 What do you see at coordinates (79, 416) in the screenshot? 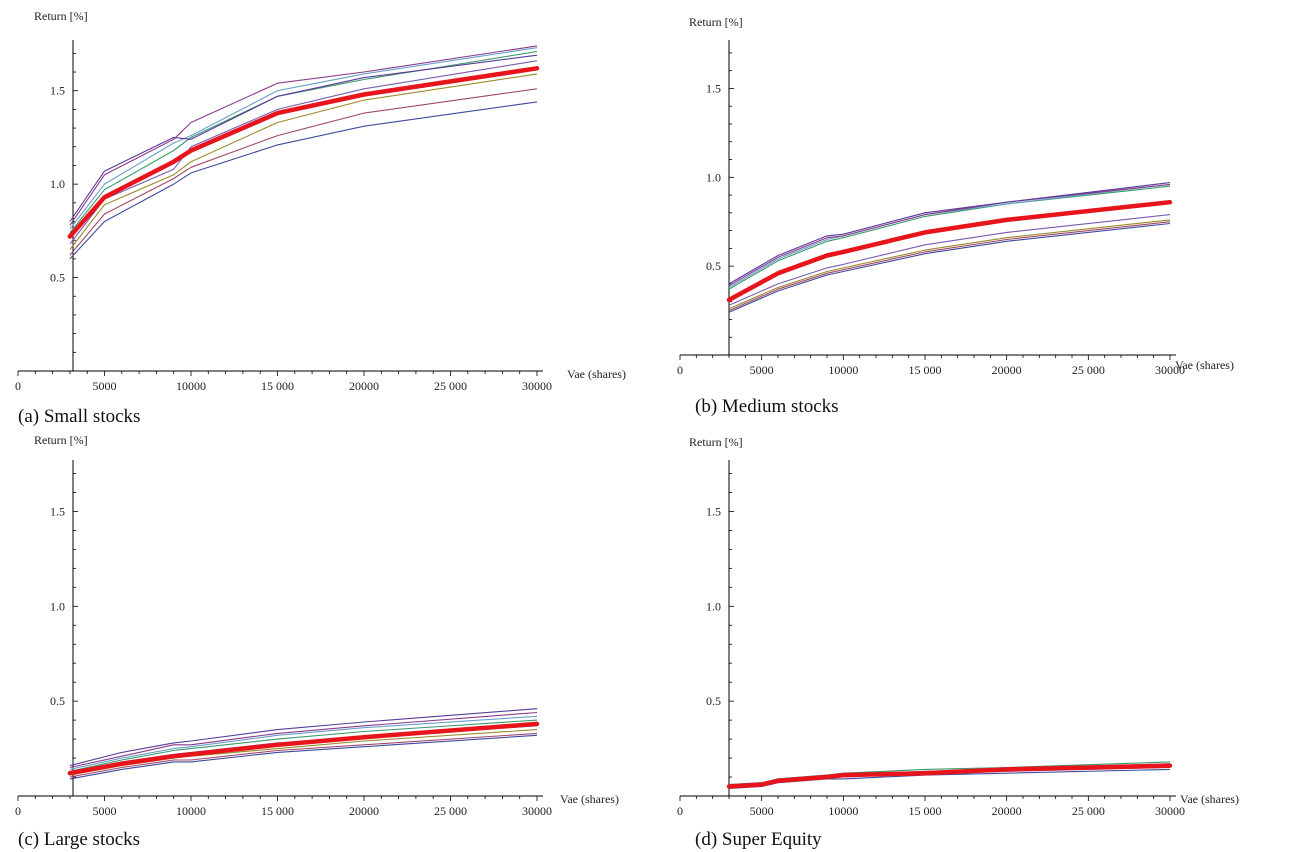
I see `panel-caption: (a) Small stocks` at bounding box center [79, 416].